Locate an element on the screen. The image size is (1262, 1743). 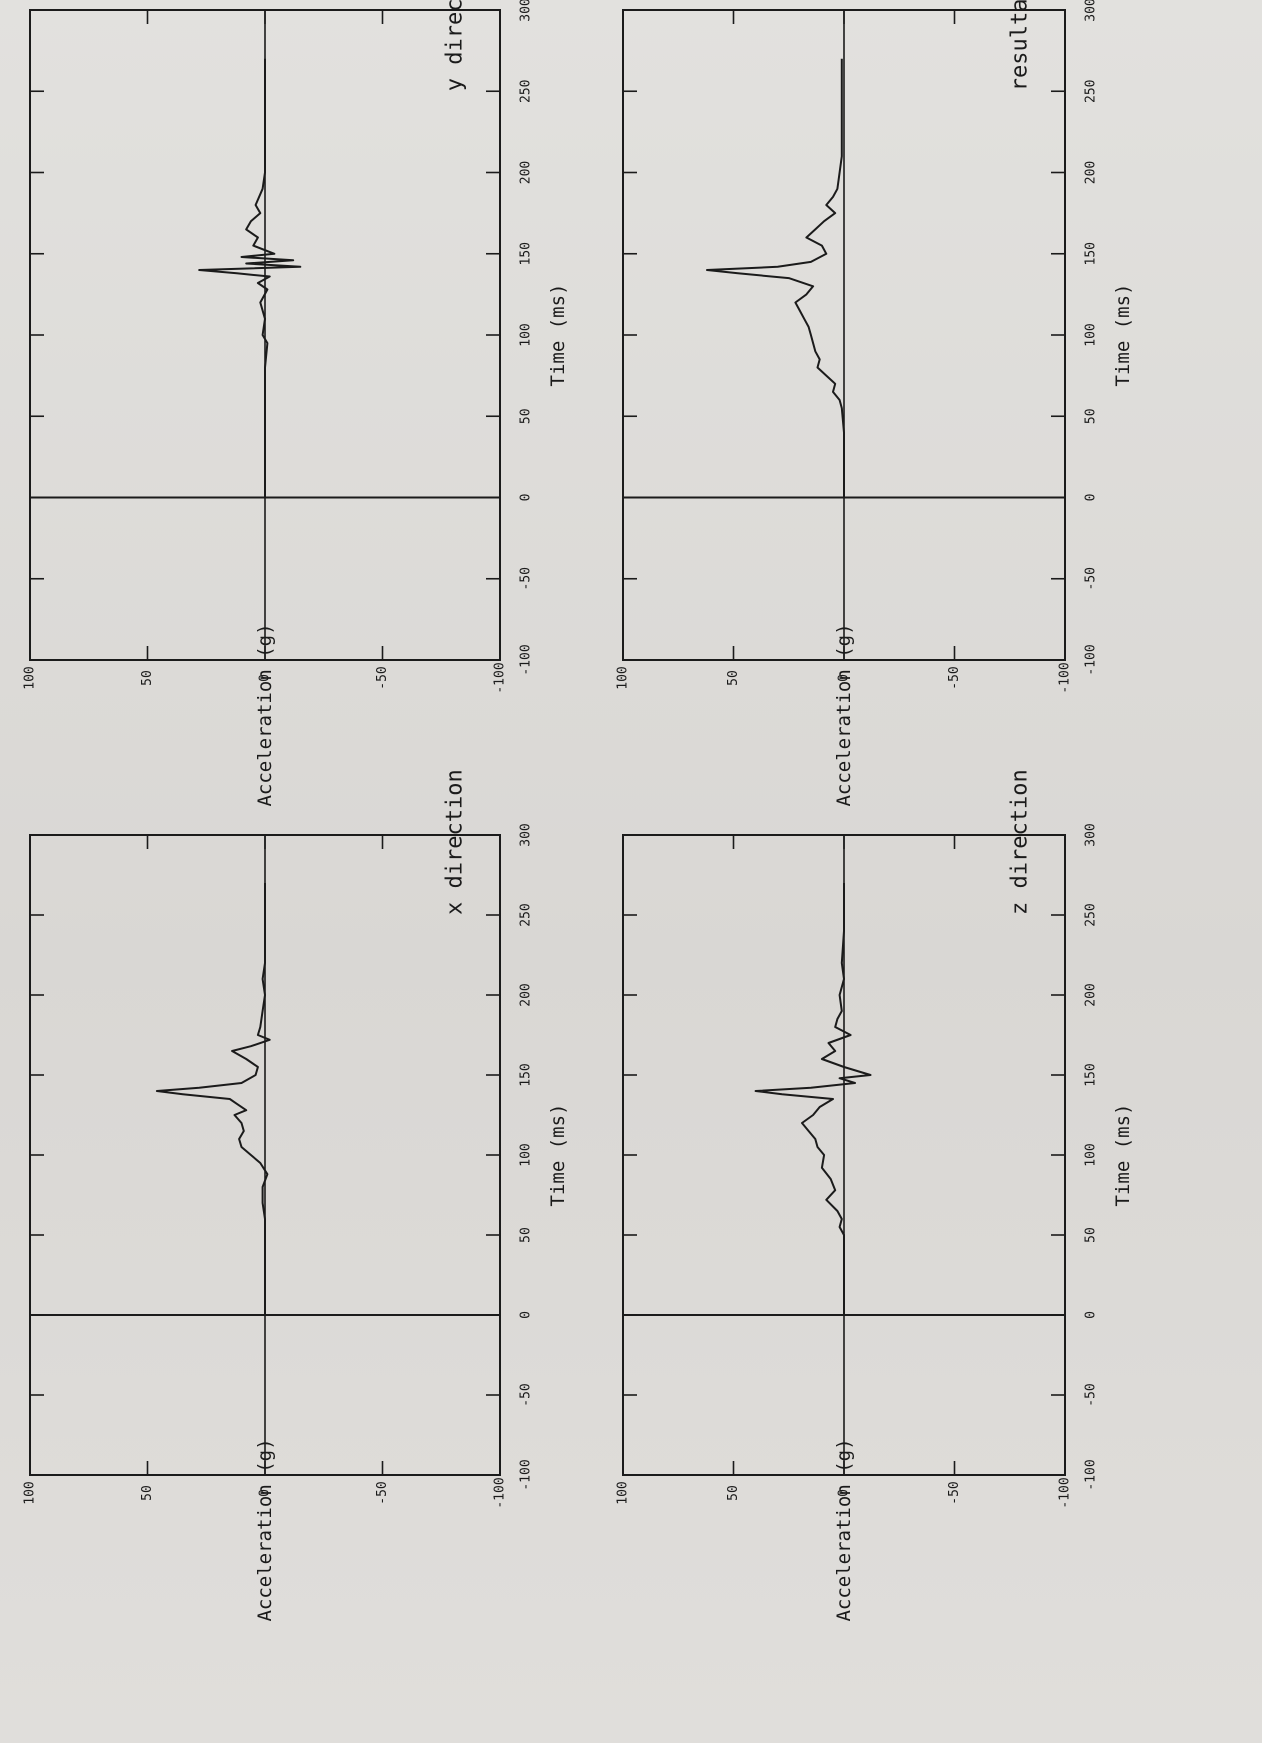
panel-title: y direction is located at coordinates (455, 45).